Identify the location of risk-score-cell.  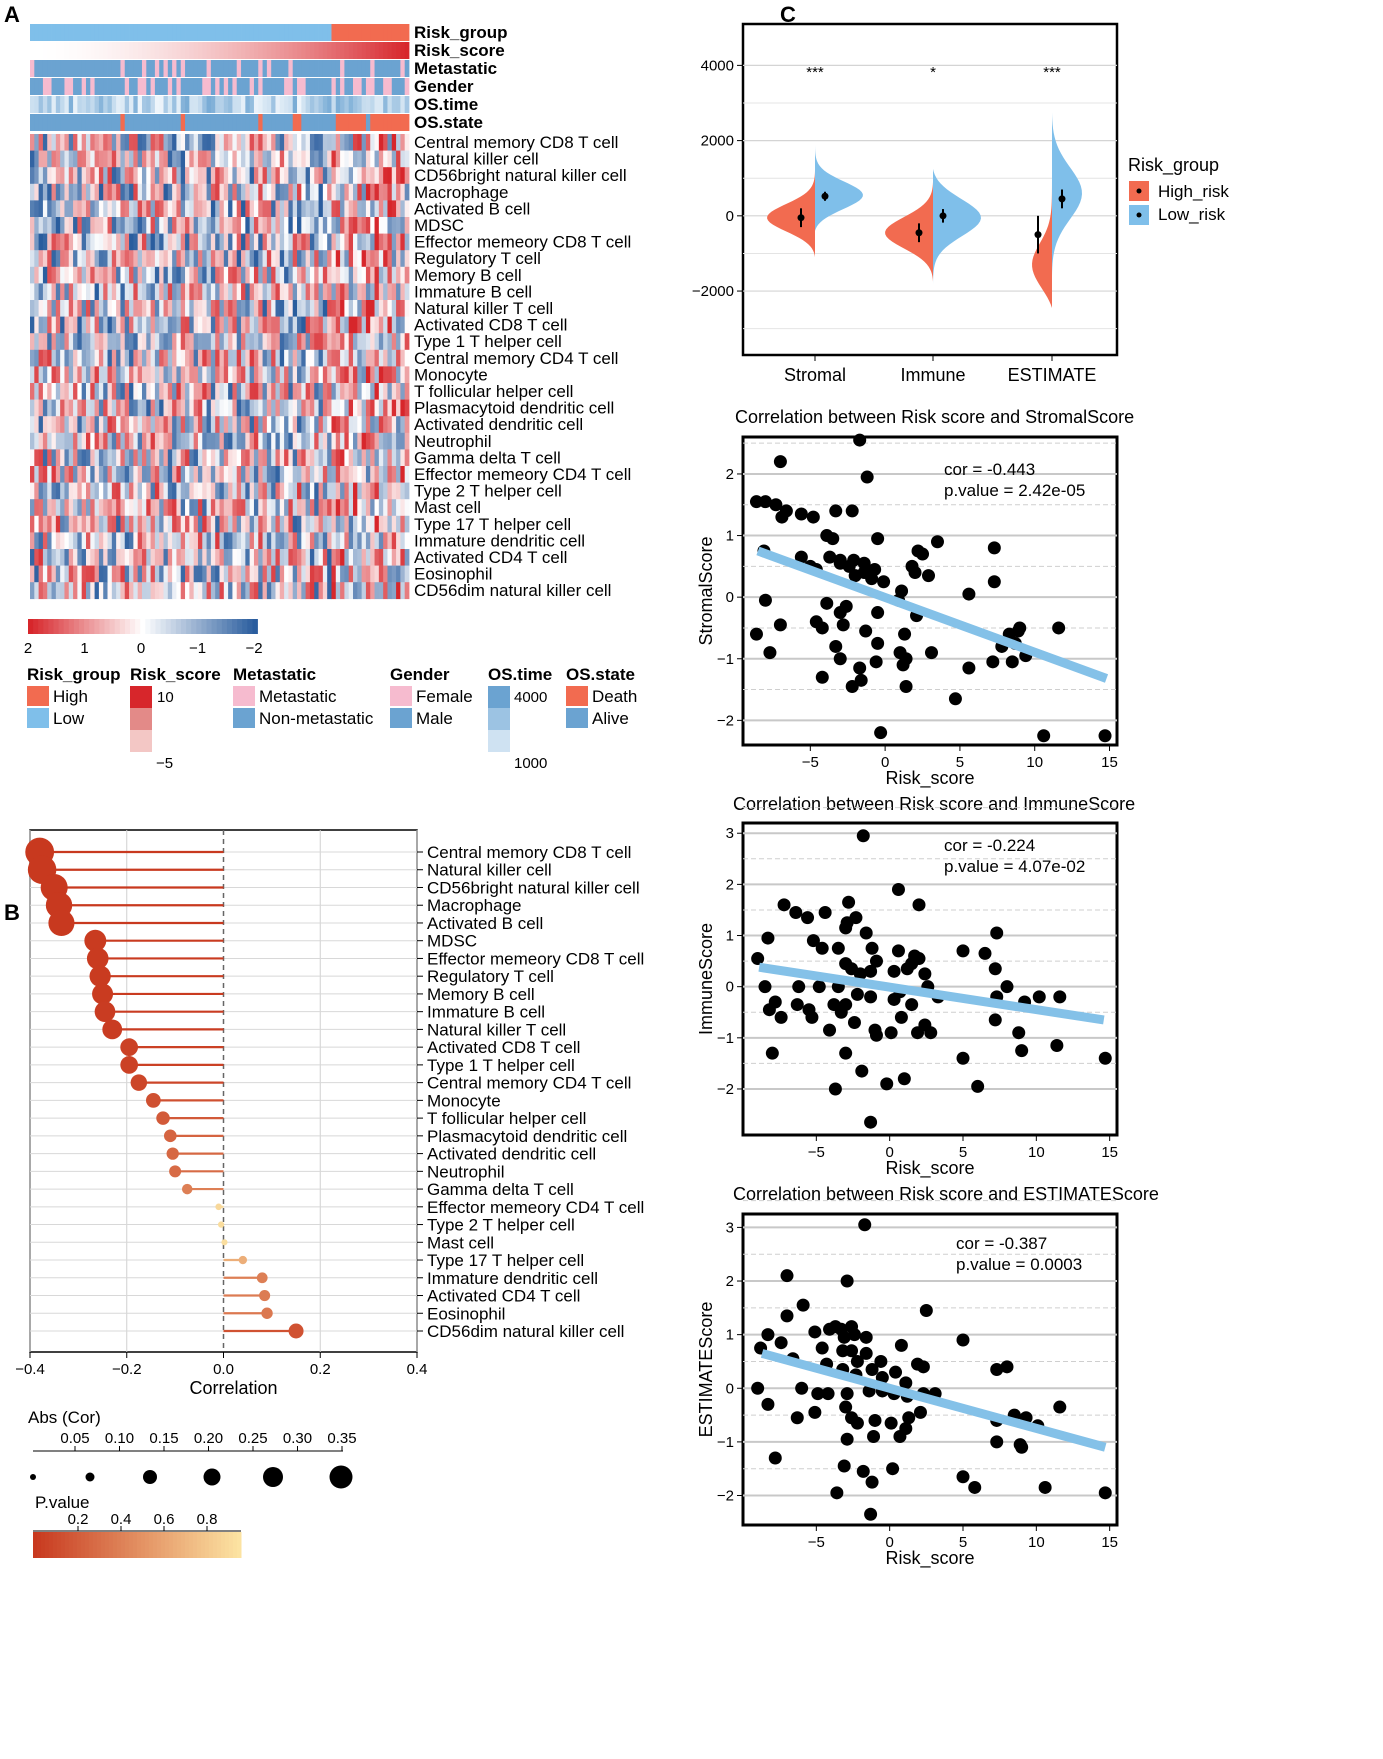
(140, 50).